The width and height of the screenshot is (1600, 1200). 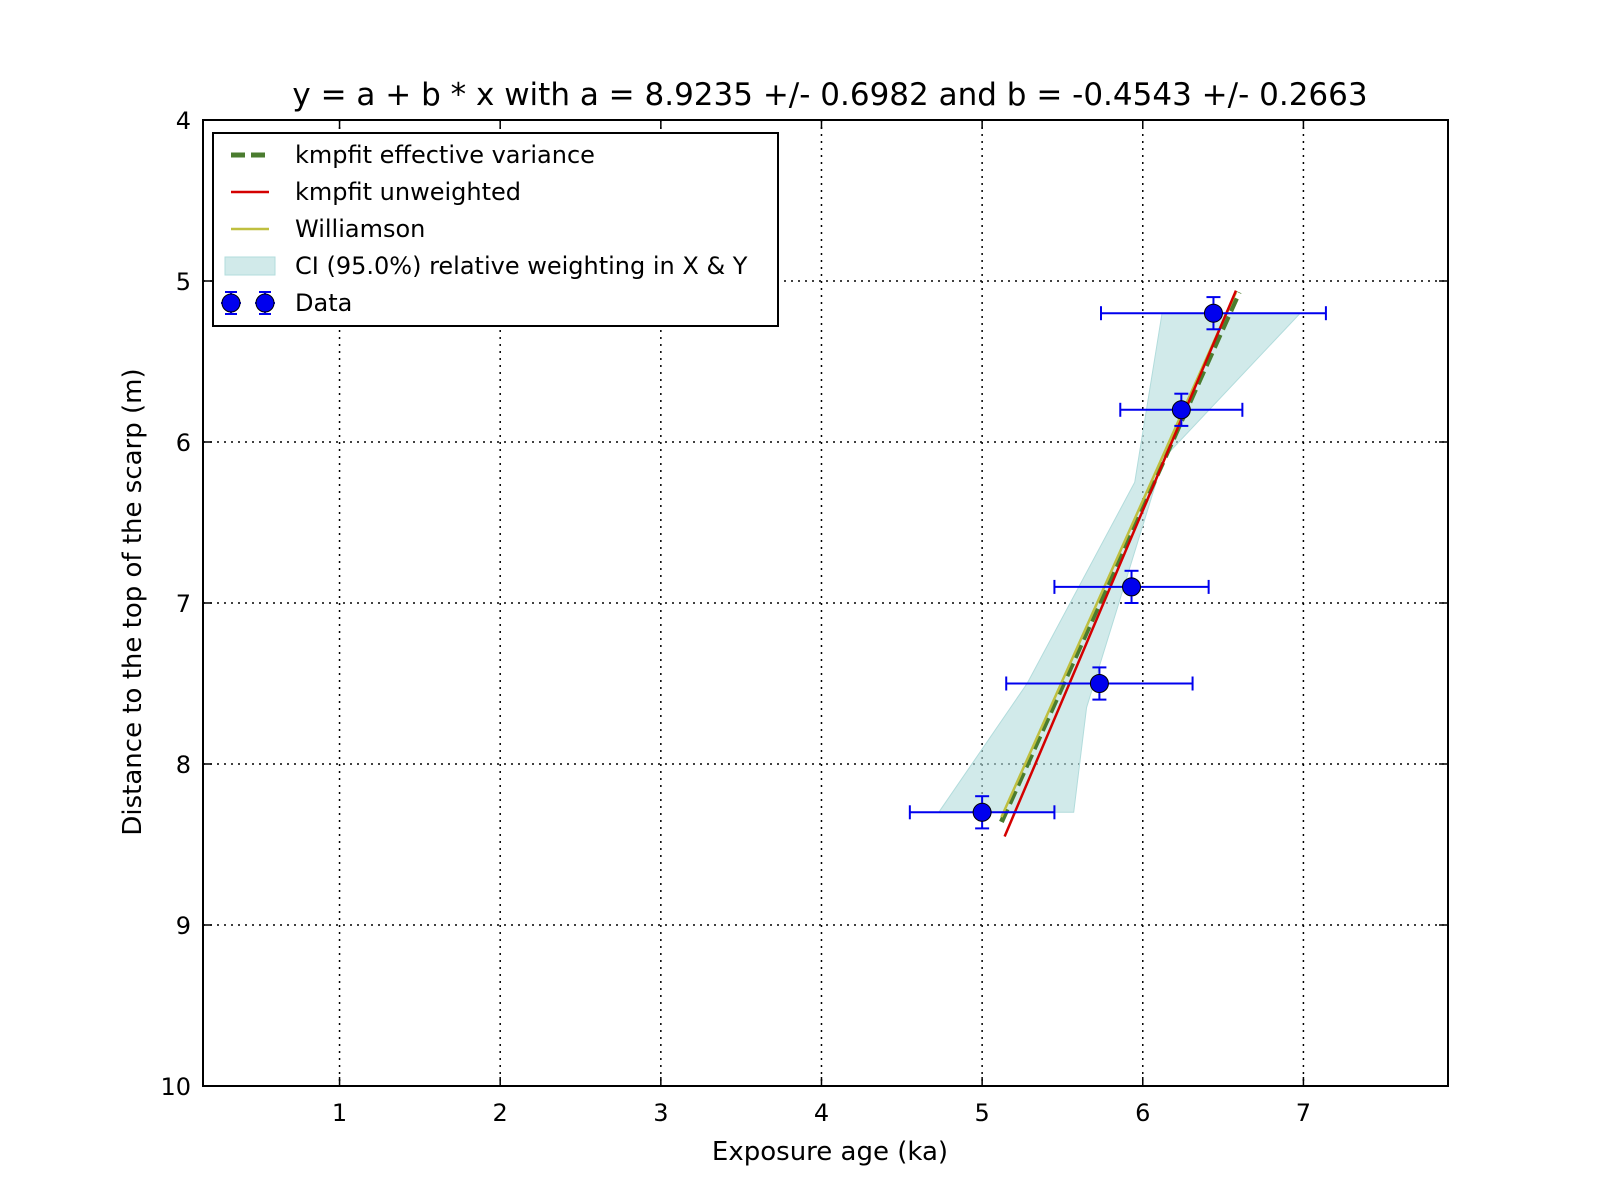 What do you see at coordinates (408, 192) in the screenshot?
I see `legend-label: kmpfit unweighted` at bounding box center [408, 192].